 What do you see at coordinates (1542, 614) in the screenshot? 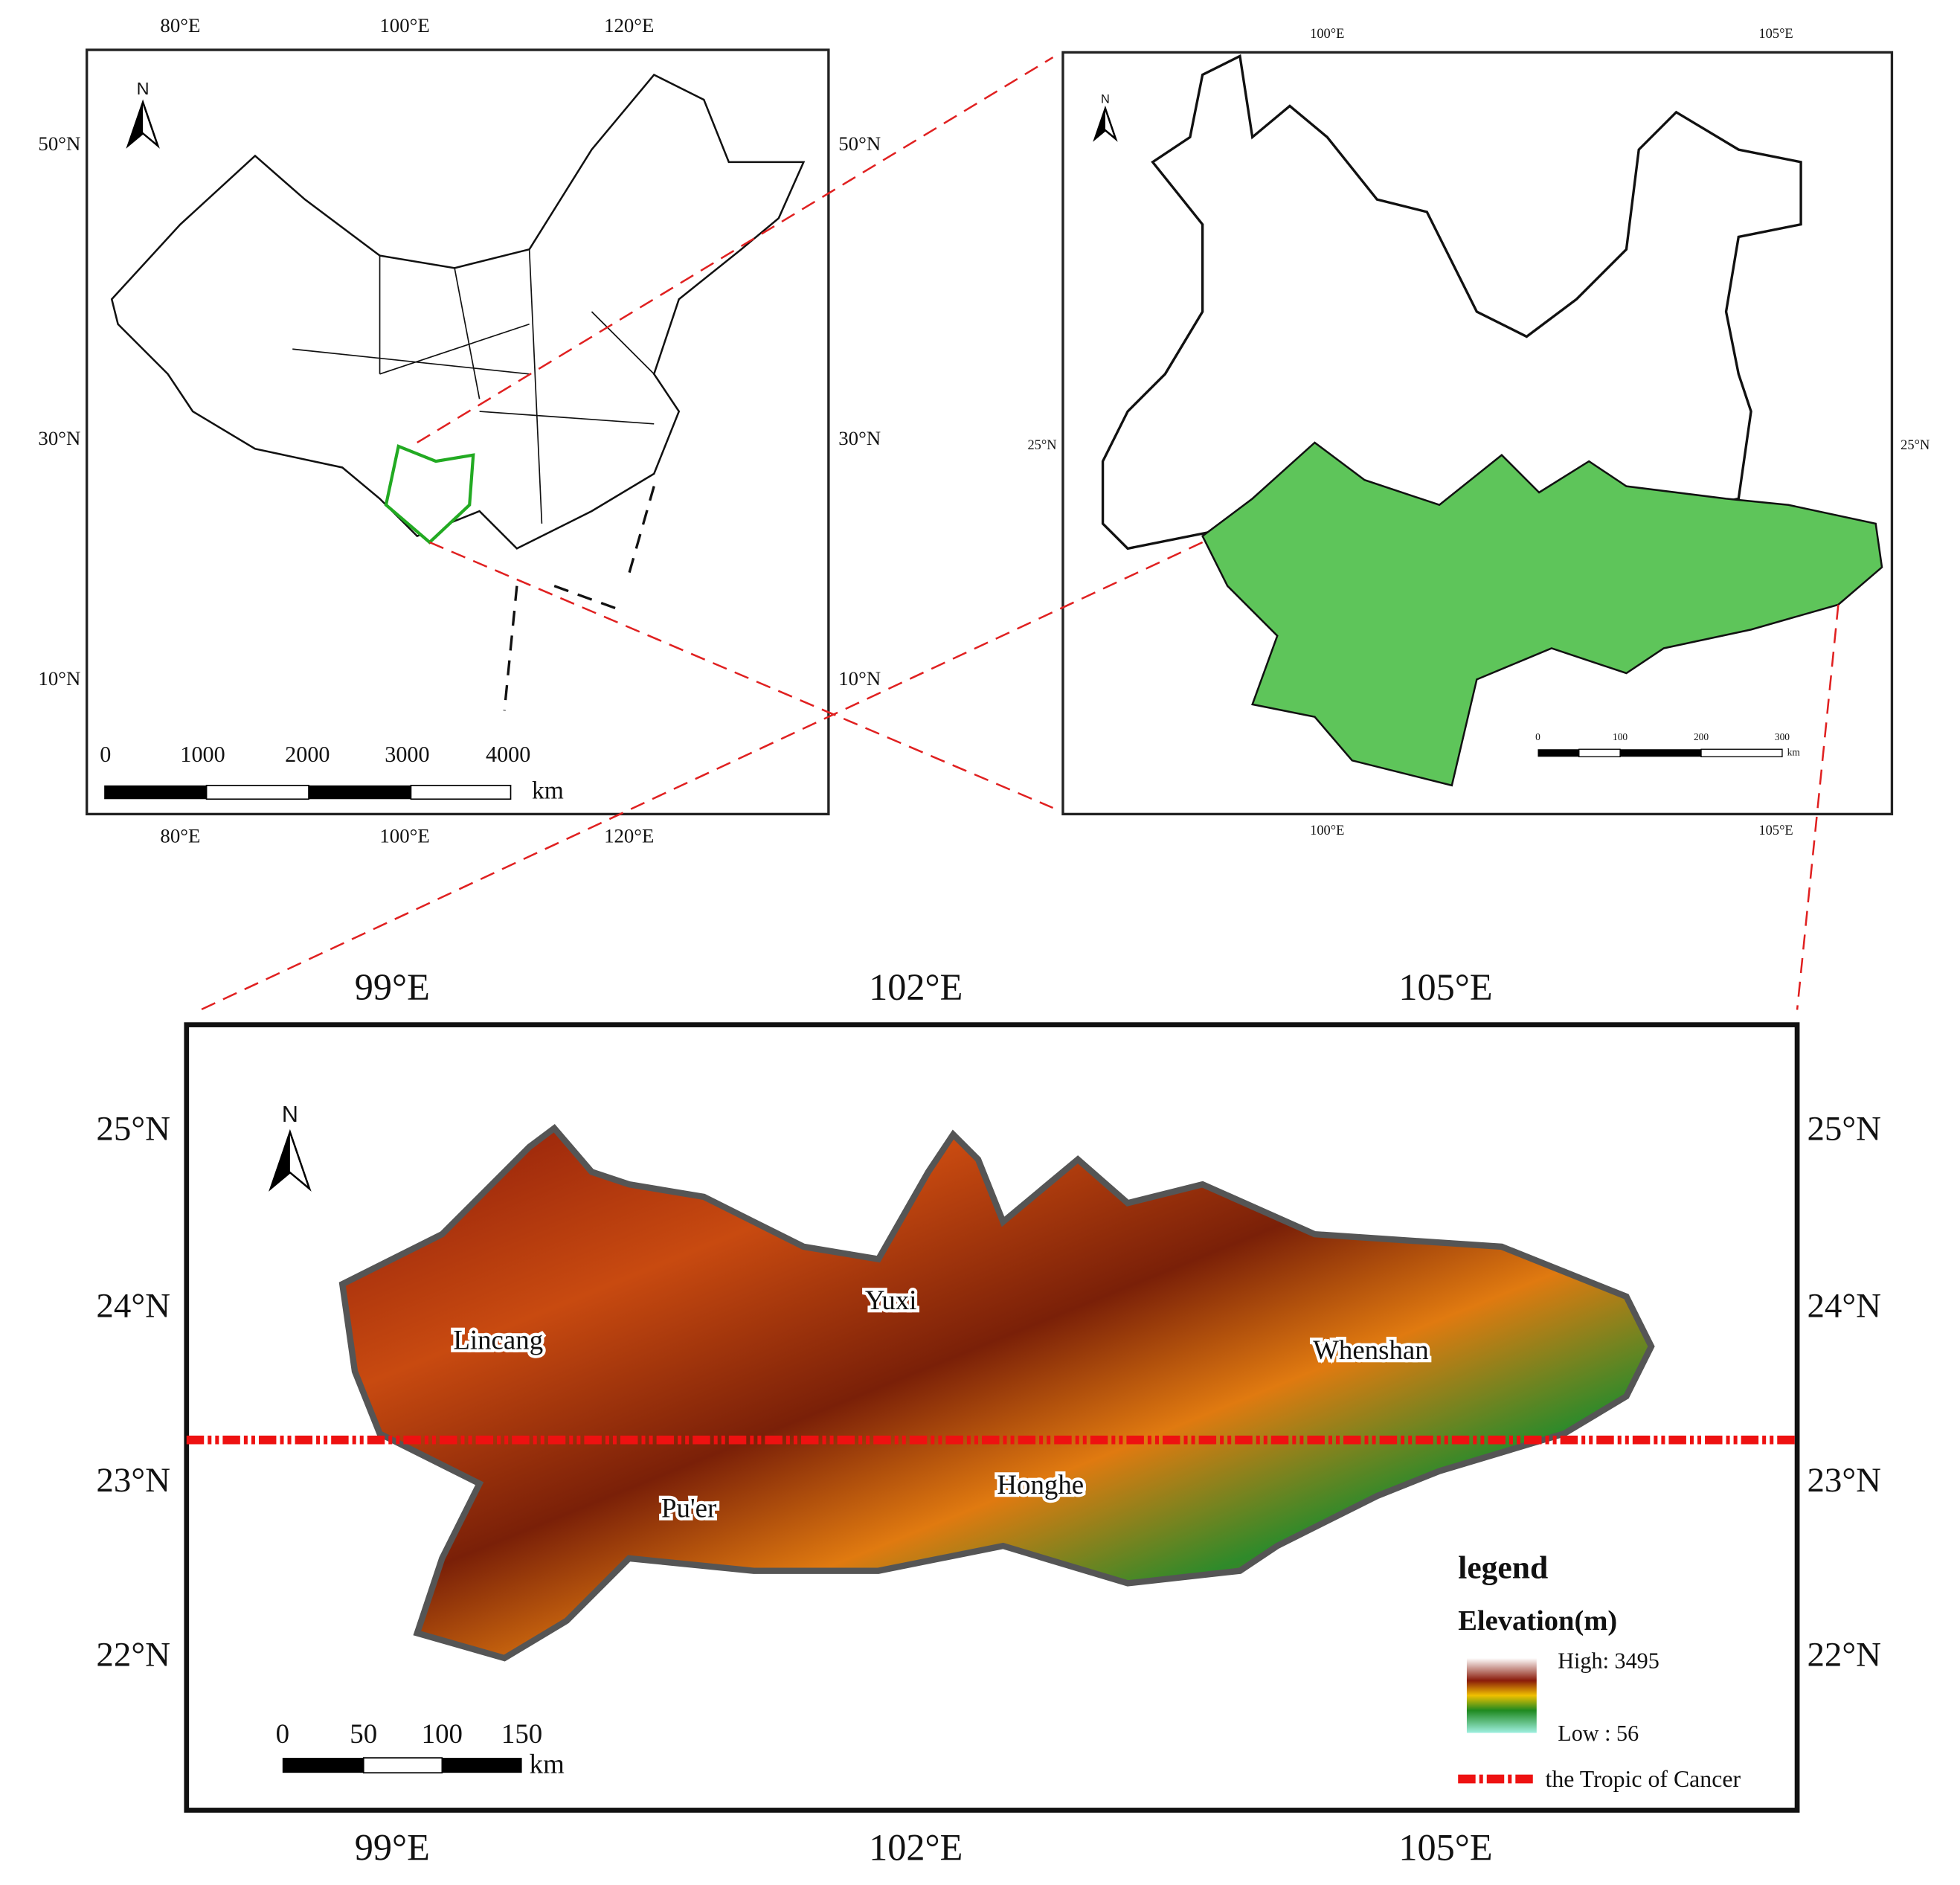
I see `study-area` at bounding box center [1542, 614].